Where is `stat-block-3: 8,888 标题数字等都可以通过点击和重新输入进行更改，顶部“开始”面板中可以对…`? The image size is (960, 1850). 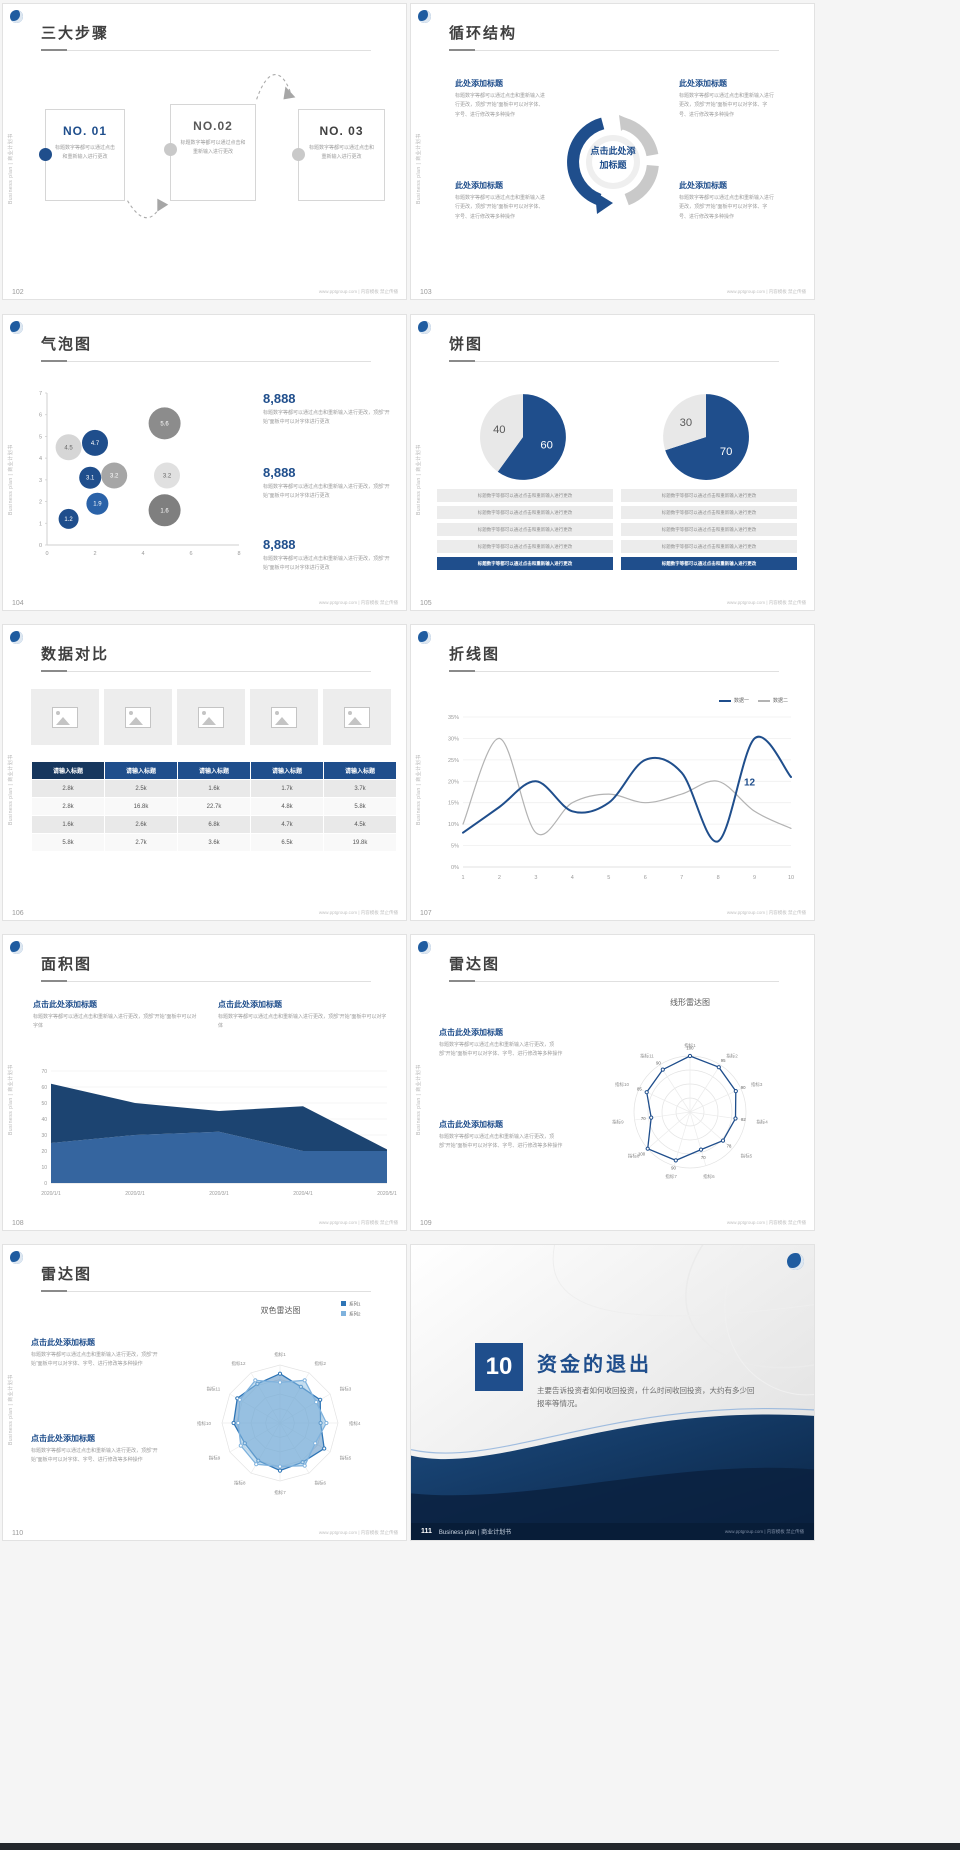
stat-block-3: 8,888 标题数字等都可以通过点击和重新输入进行更改，顶部“开始”面板中可以对… is located at coordinates (329, 555).